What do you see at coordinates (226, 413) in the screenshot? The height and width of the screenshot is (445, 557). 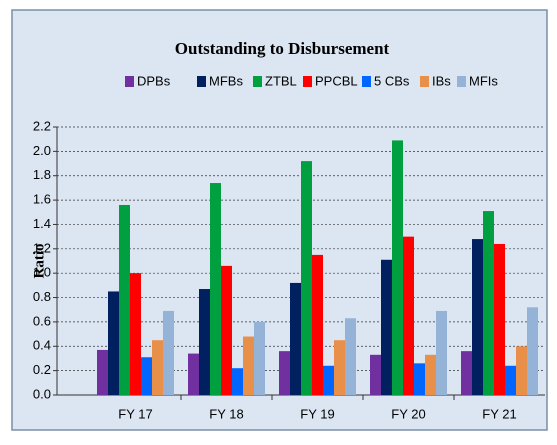 I see `x-tick-label: FY 18` at bounding box center [226, 413].